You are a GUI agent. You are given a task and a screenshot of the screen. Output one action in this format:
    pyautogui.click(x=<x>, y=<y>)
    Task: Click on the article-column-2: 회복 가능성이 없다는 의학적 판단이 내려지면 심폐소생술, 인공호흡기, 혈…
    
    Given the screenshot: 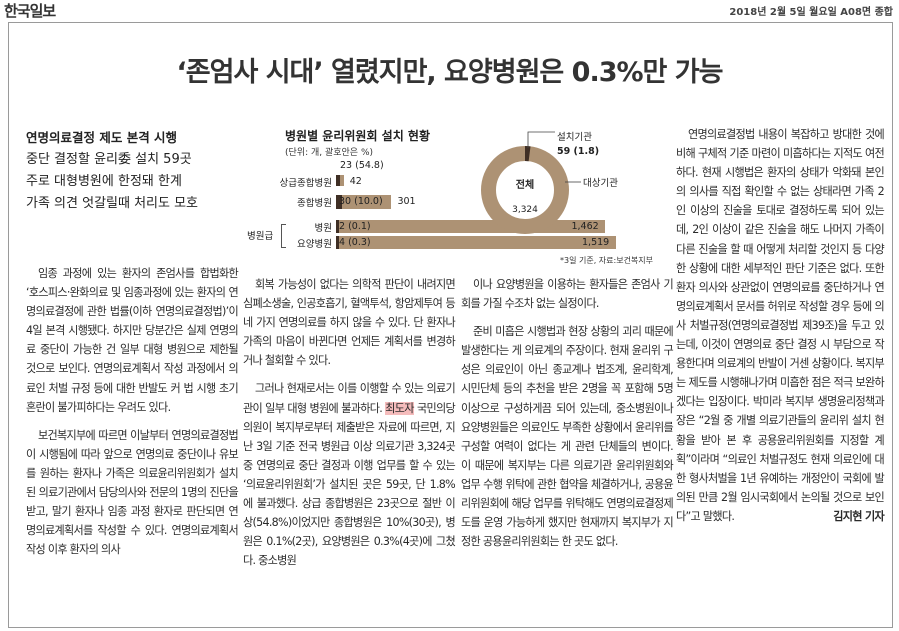 What is the action you would take?
    pyautogui.click(x=349, y=422)
    